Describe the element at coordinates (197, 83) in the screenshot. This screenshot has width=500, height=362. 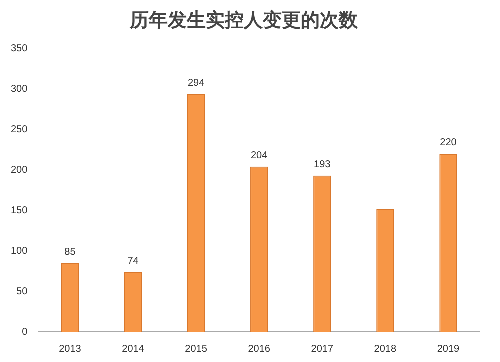
I see `data-label: 294` at that location.